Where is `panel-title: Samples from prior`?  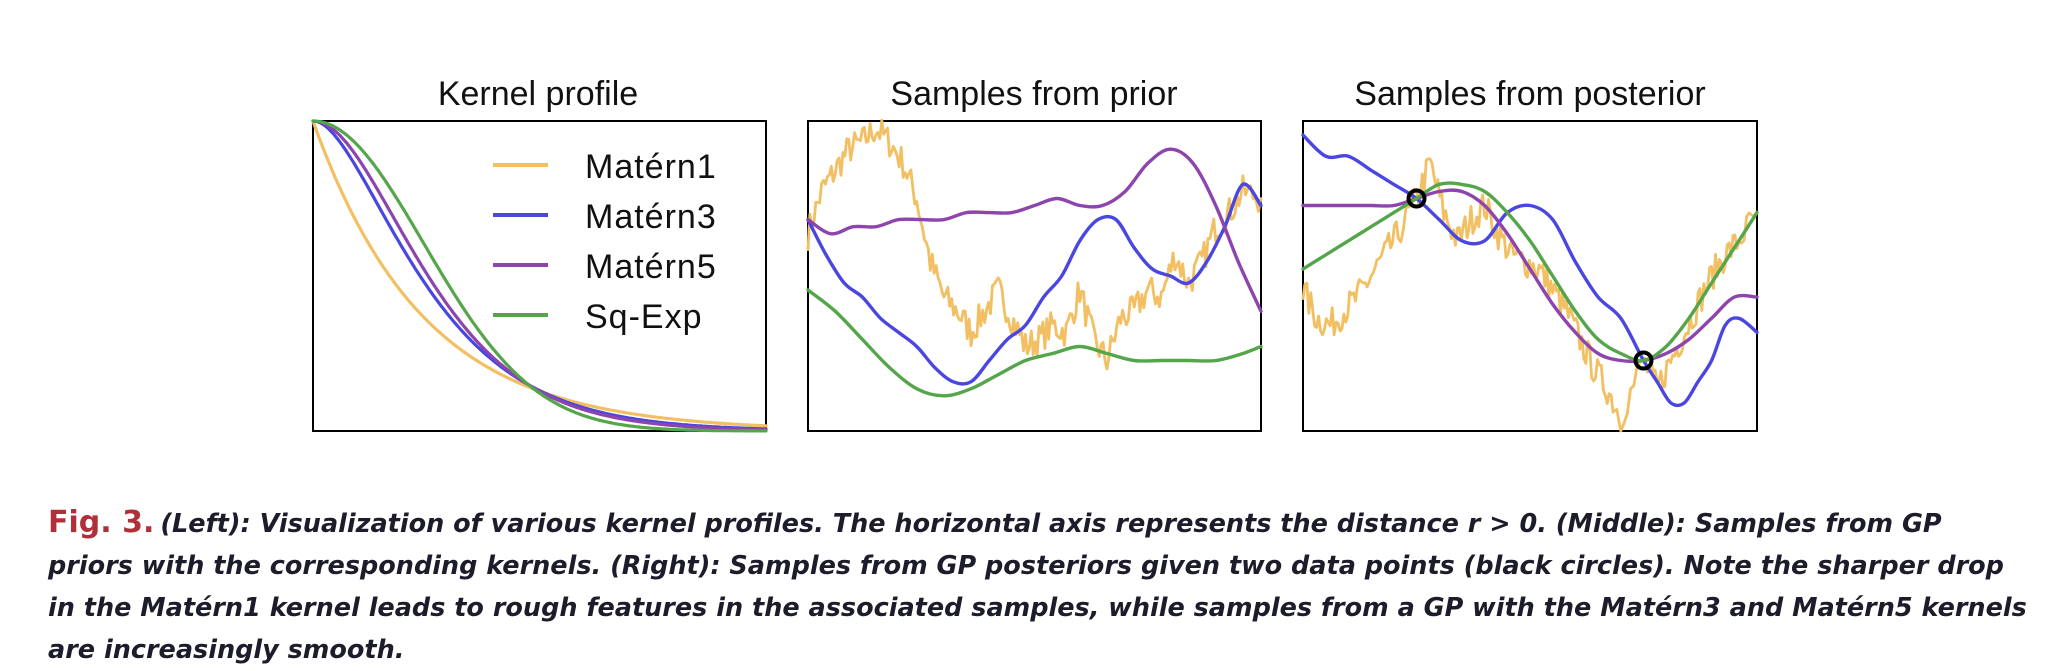 panel-title: Samples from prior is located at coordinates (1033, 94).